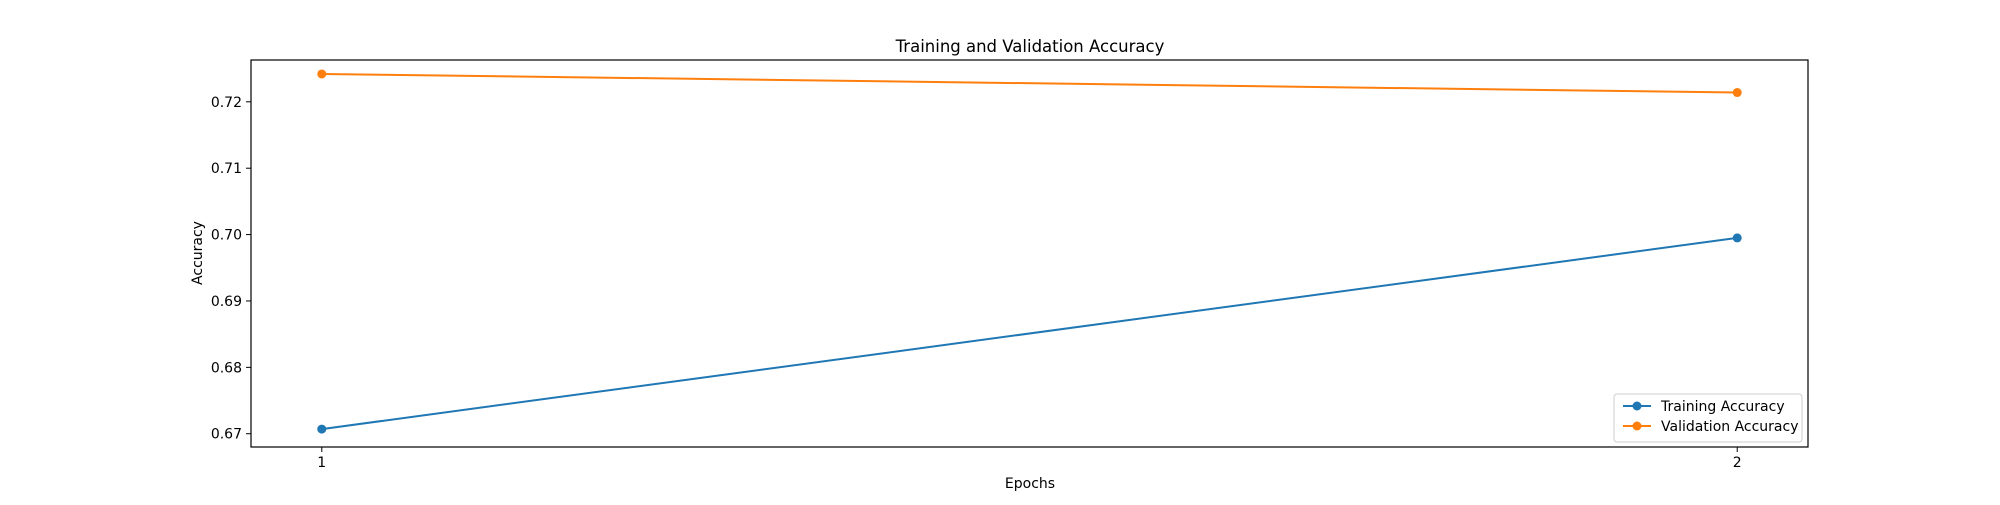 This screenshot has height=505, width=2000. I want to click on y-tick-label: 0.67, so click(226, 435).